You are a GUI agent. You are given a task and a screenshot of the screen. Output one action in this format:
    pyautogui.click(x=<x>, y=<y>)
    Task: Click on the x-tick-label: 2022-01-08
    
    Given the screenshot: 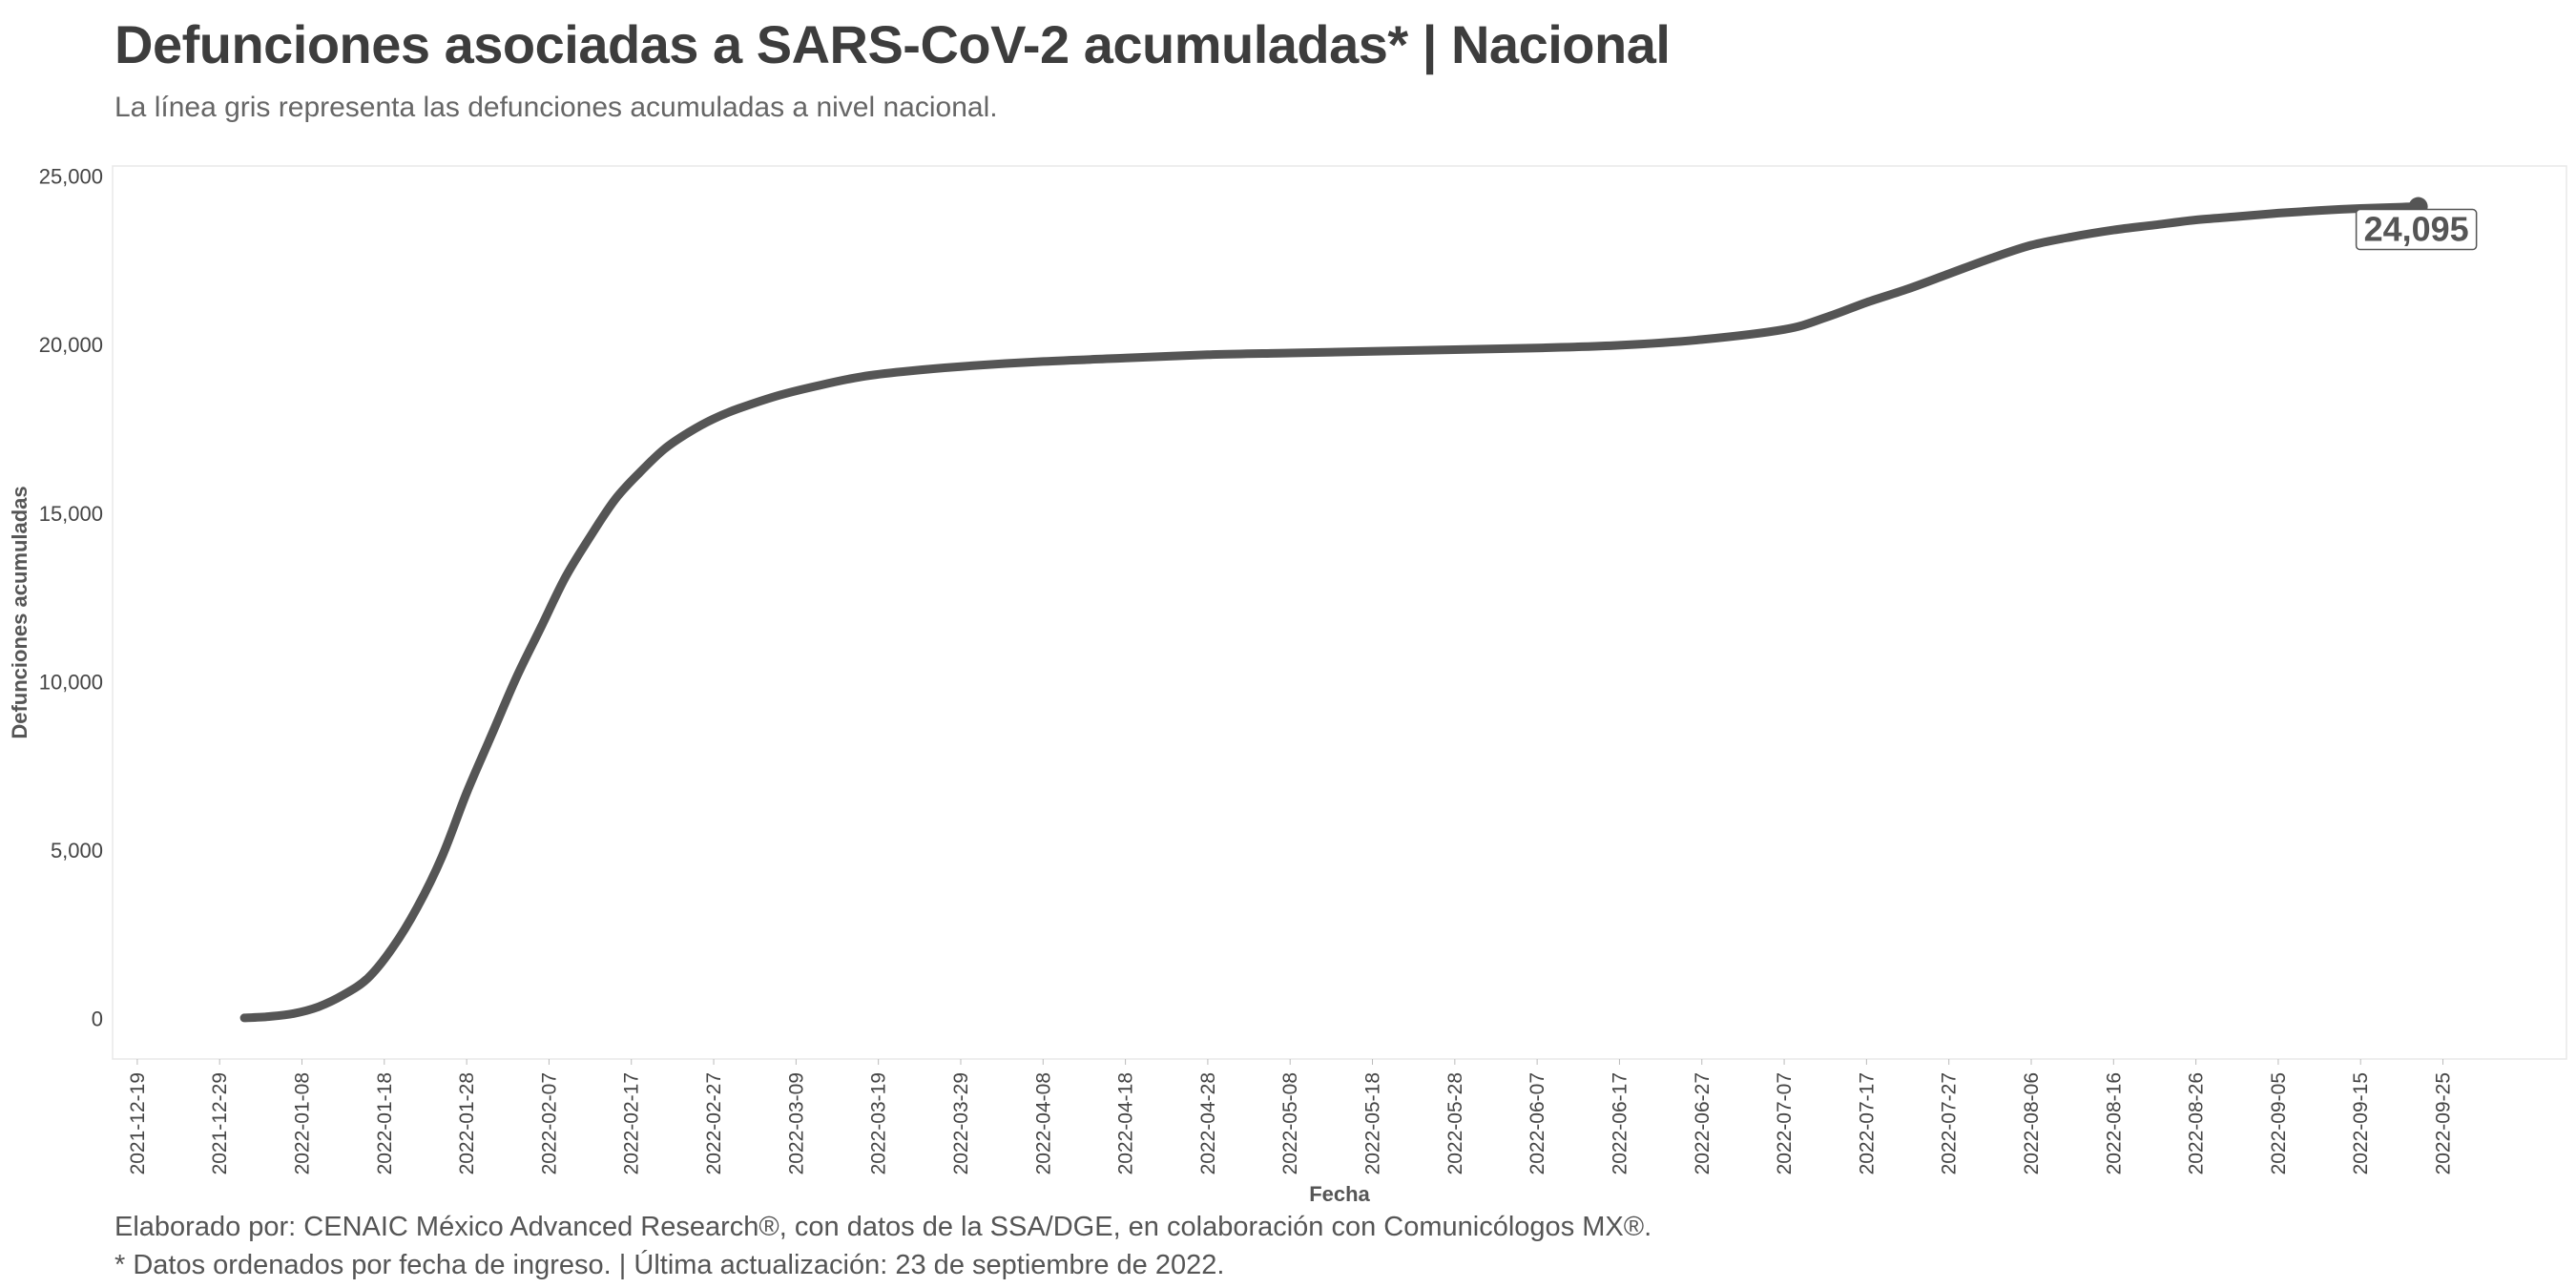 What is the action you would take?
    pyautogui.click(x=303, y=1123)
    